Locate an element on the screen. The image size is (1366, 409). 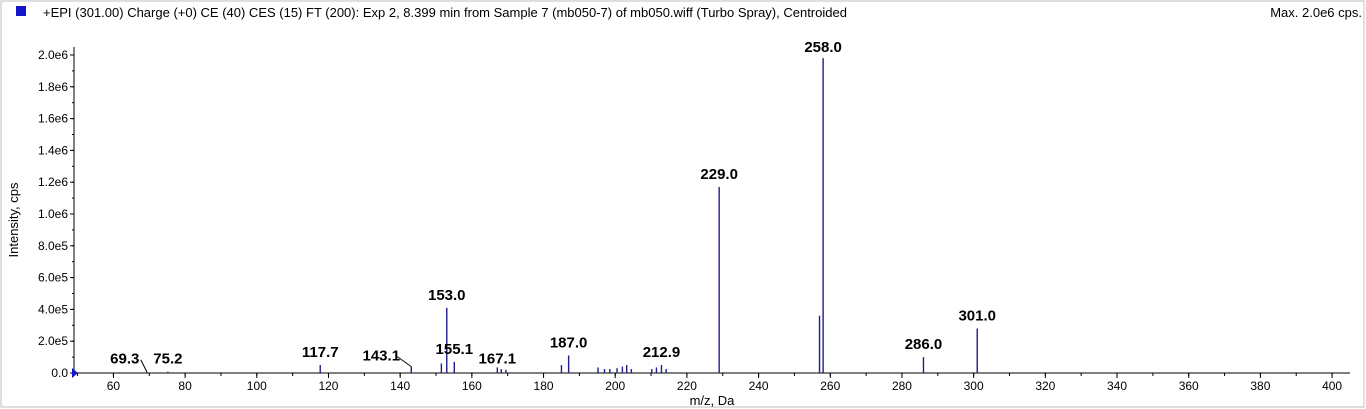
y-tick-label: 0.0 is located at coordinates (59, 373).